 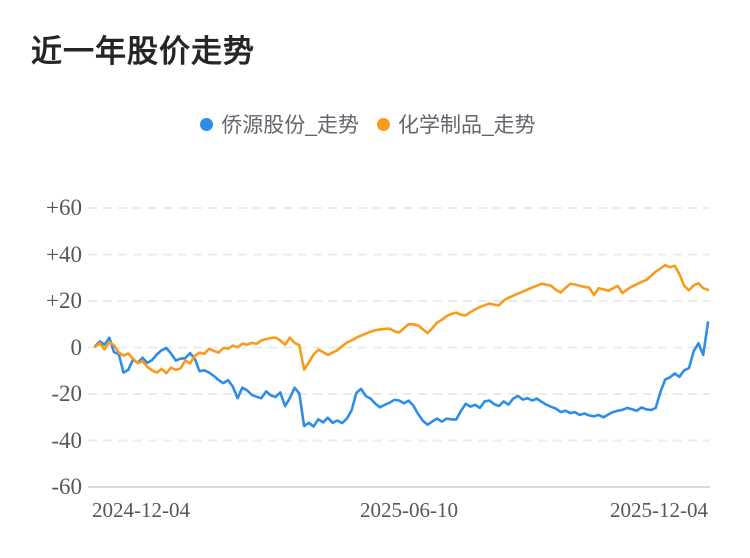 What do you see at coordinates (66, 440) in the screenshot?
I see `y-axis-tick-label: -40` at bounding box center [66, 440].